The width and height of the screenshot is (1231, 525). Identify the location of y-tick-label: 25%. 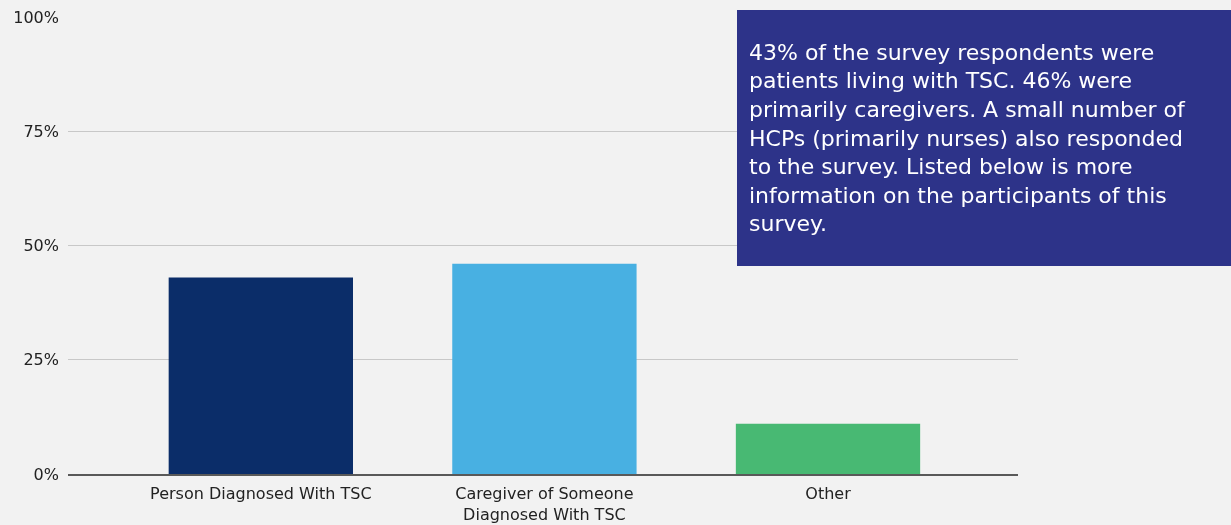
(41, 360).